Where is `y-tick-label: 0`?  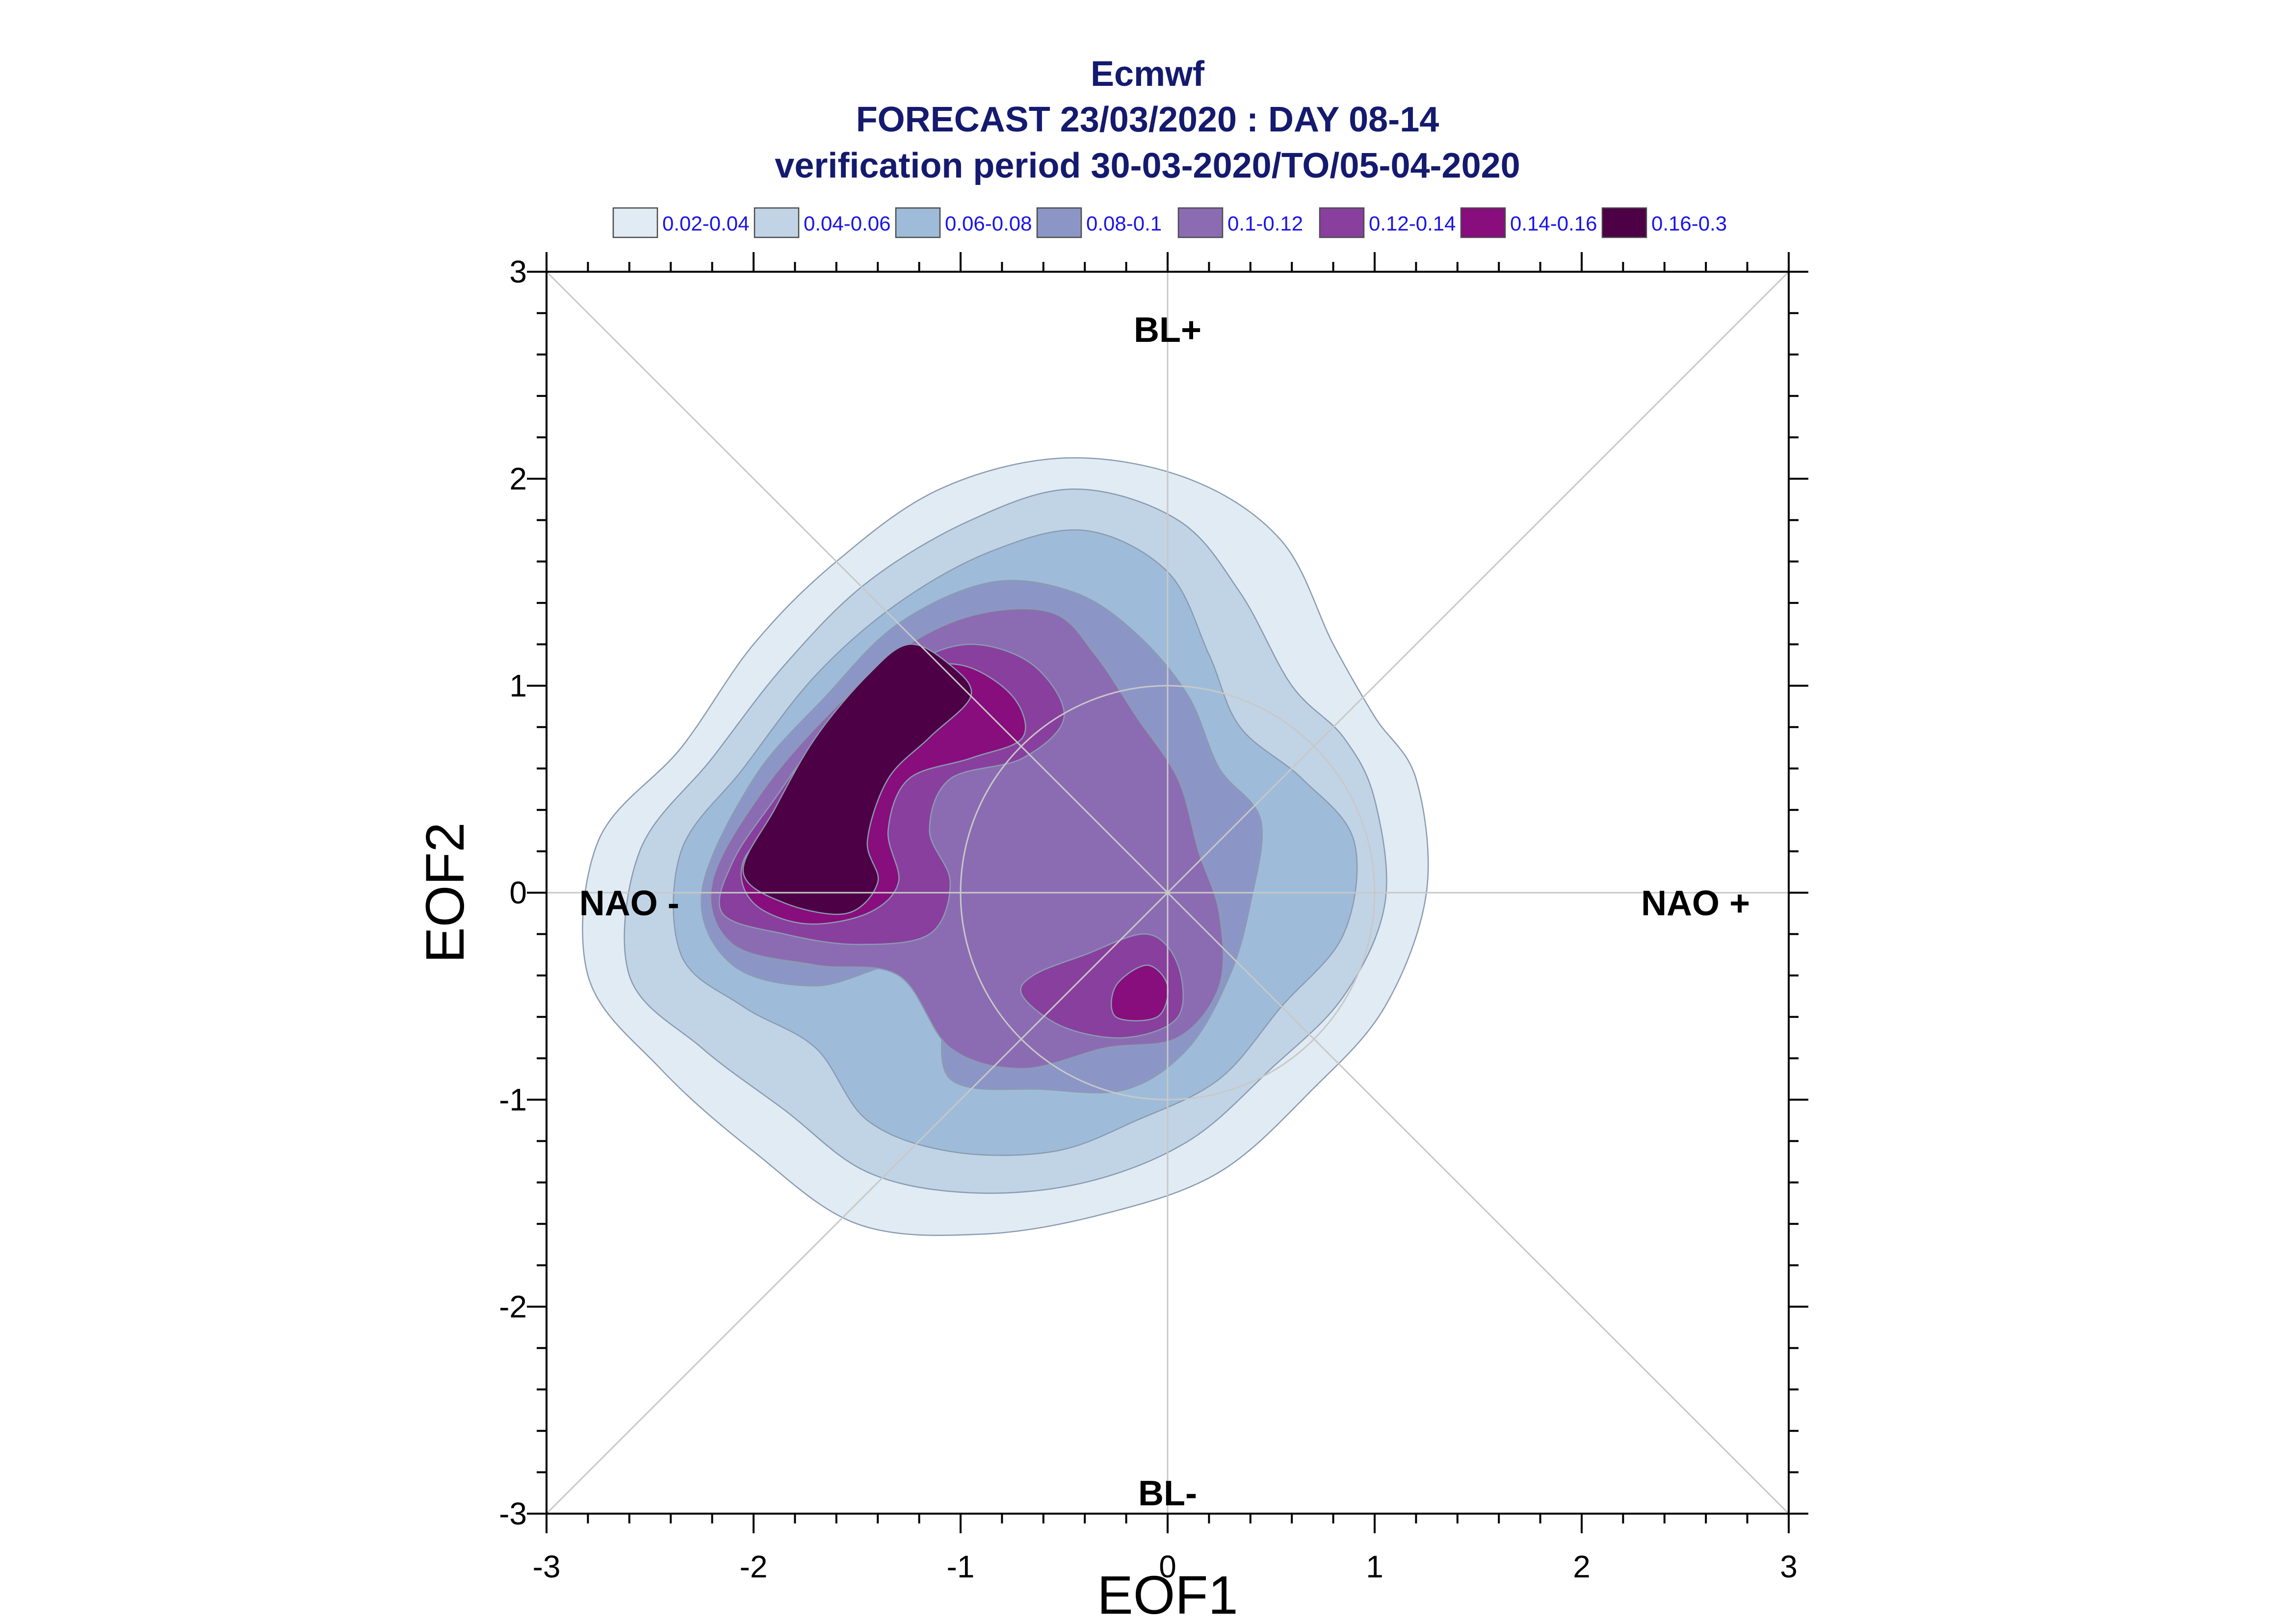
y-tick-label: 0 is located at coordinates (518, 892).